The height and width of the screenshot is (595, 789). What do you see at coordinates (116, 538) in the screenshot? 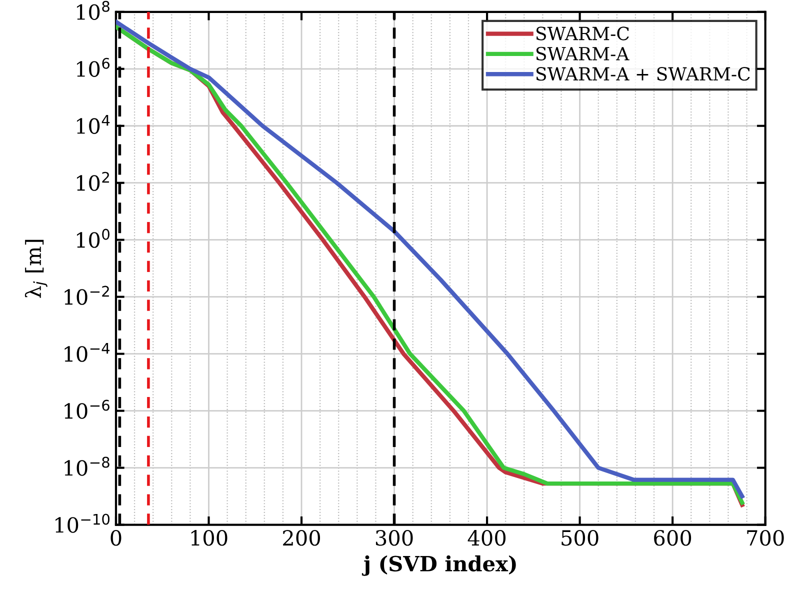
I see `x-tick-label: 0` at bounding box center [116, 538].